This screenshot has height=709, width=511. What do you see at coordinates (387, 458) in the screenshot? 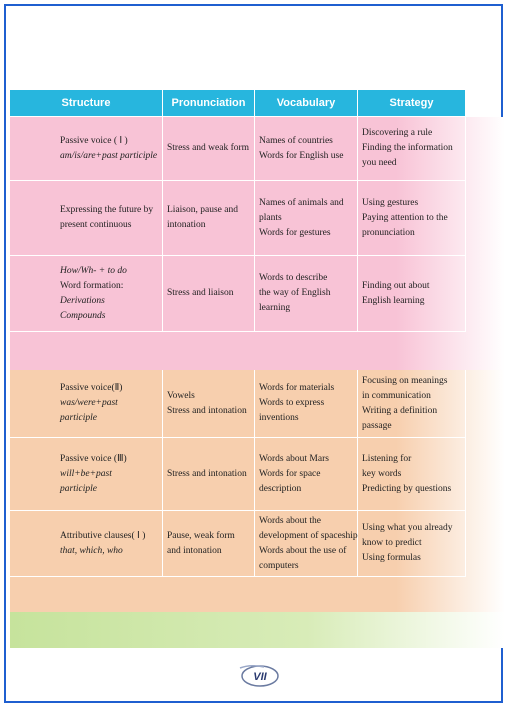
I see `cell-line: Listening for` at bounding box center [387, 458].